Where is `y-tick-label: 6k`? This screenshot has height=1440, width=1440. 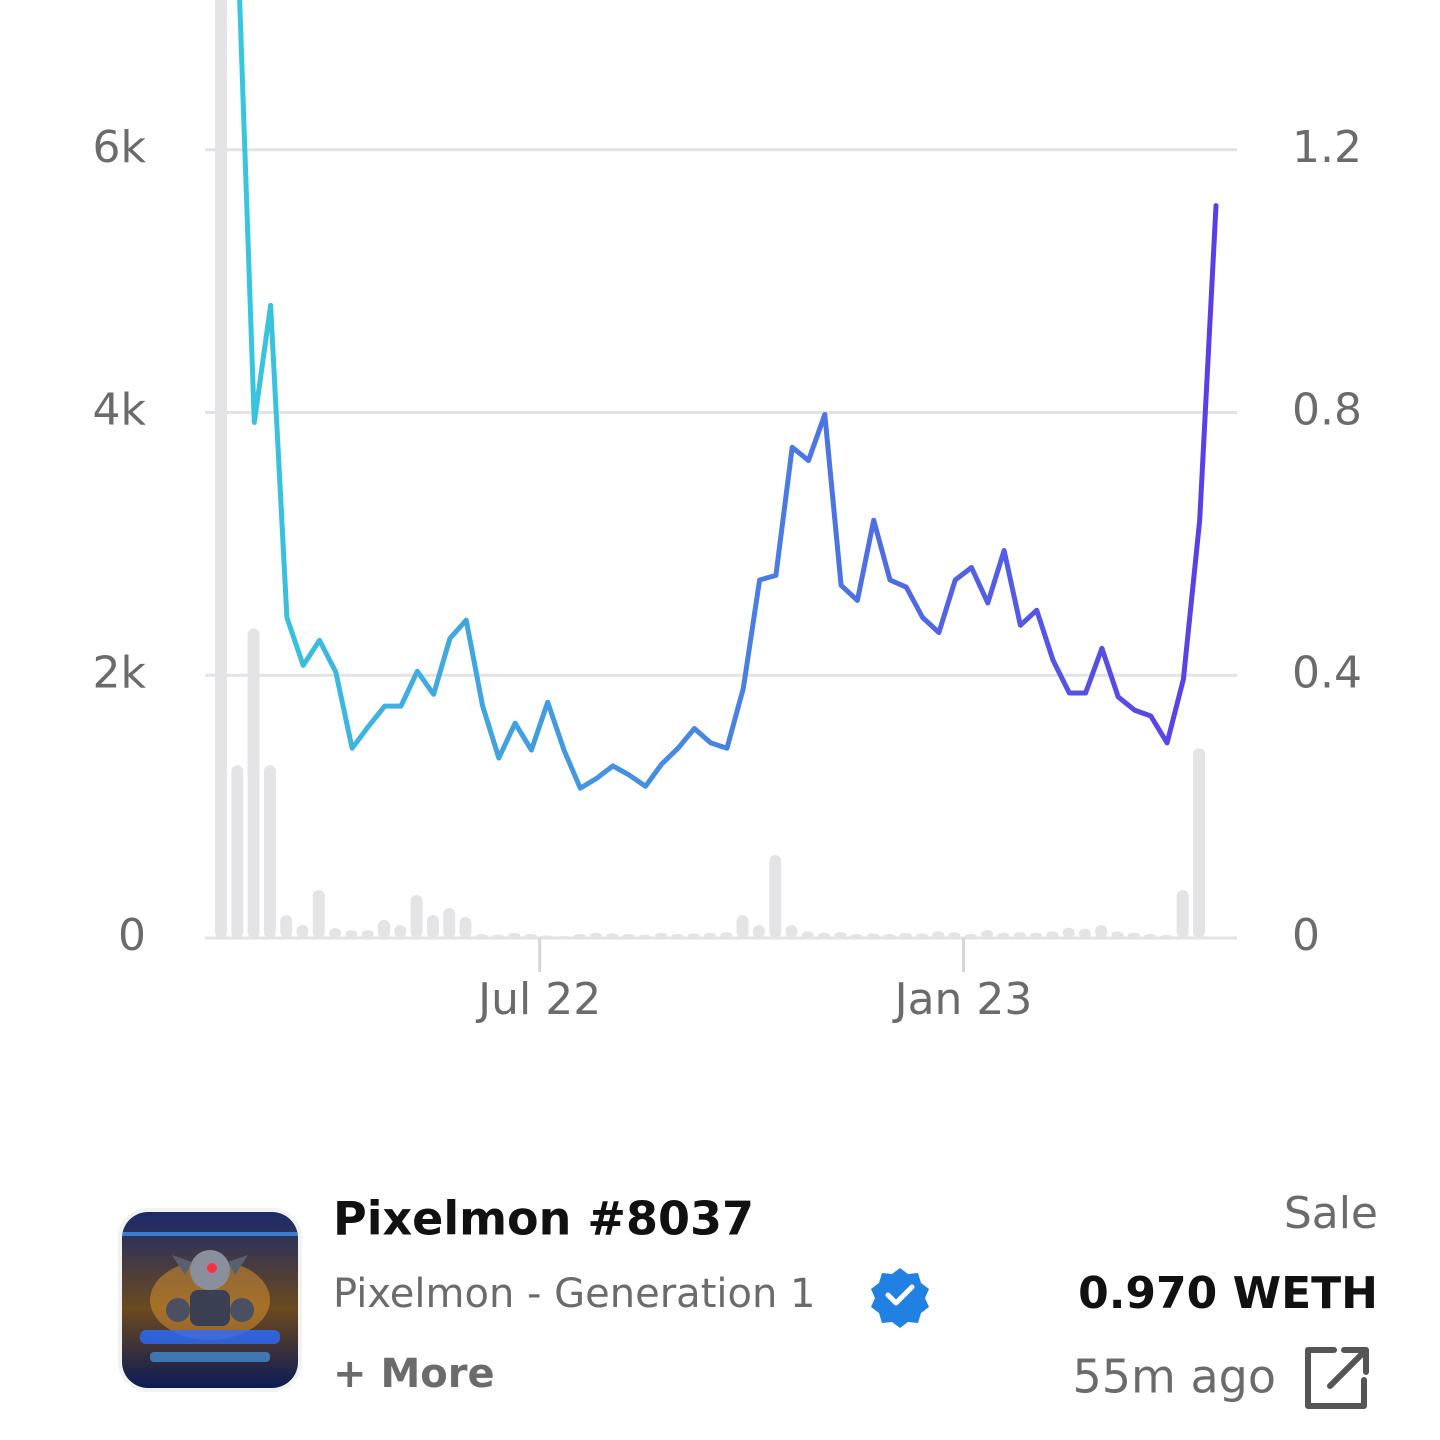
y-tick-label: 6k is located at coordinates (120, 147).